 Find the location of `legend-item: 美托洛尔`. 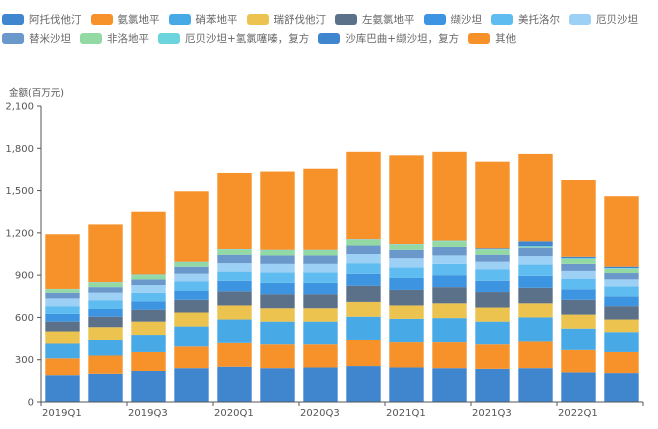

legend-item: 美托洛尔 is located at coordinates (525, 19).